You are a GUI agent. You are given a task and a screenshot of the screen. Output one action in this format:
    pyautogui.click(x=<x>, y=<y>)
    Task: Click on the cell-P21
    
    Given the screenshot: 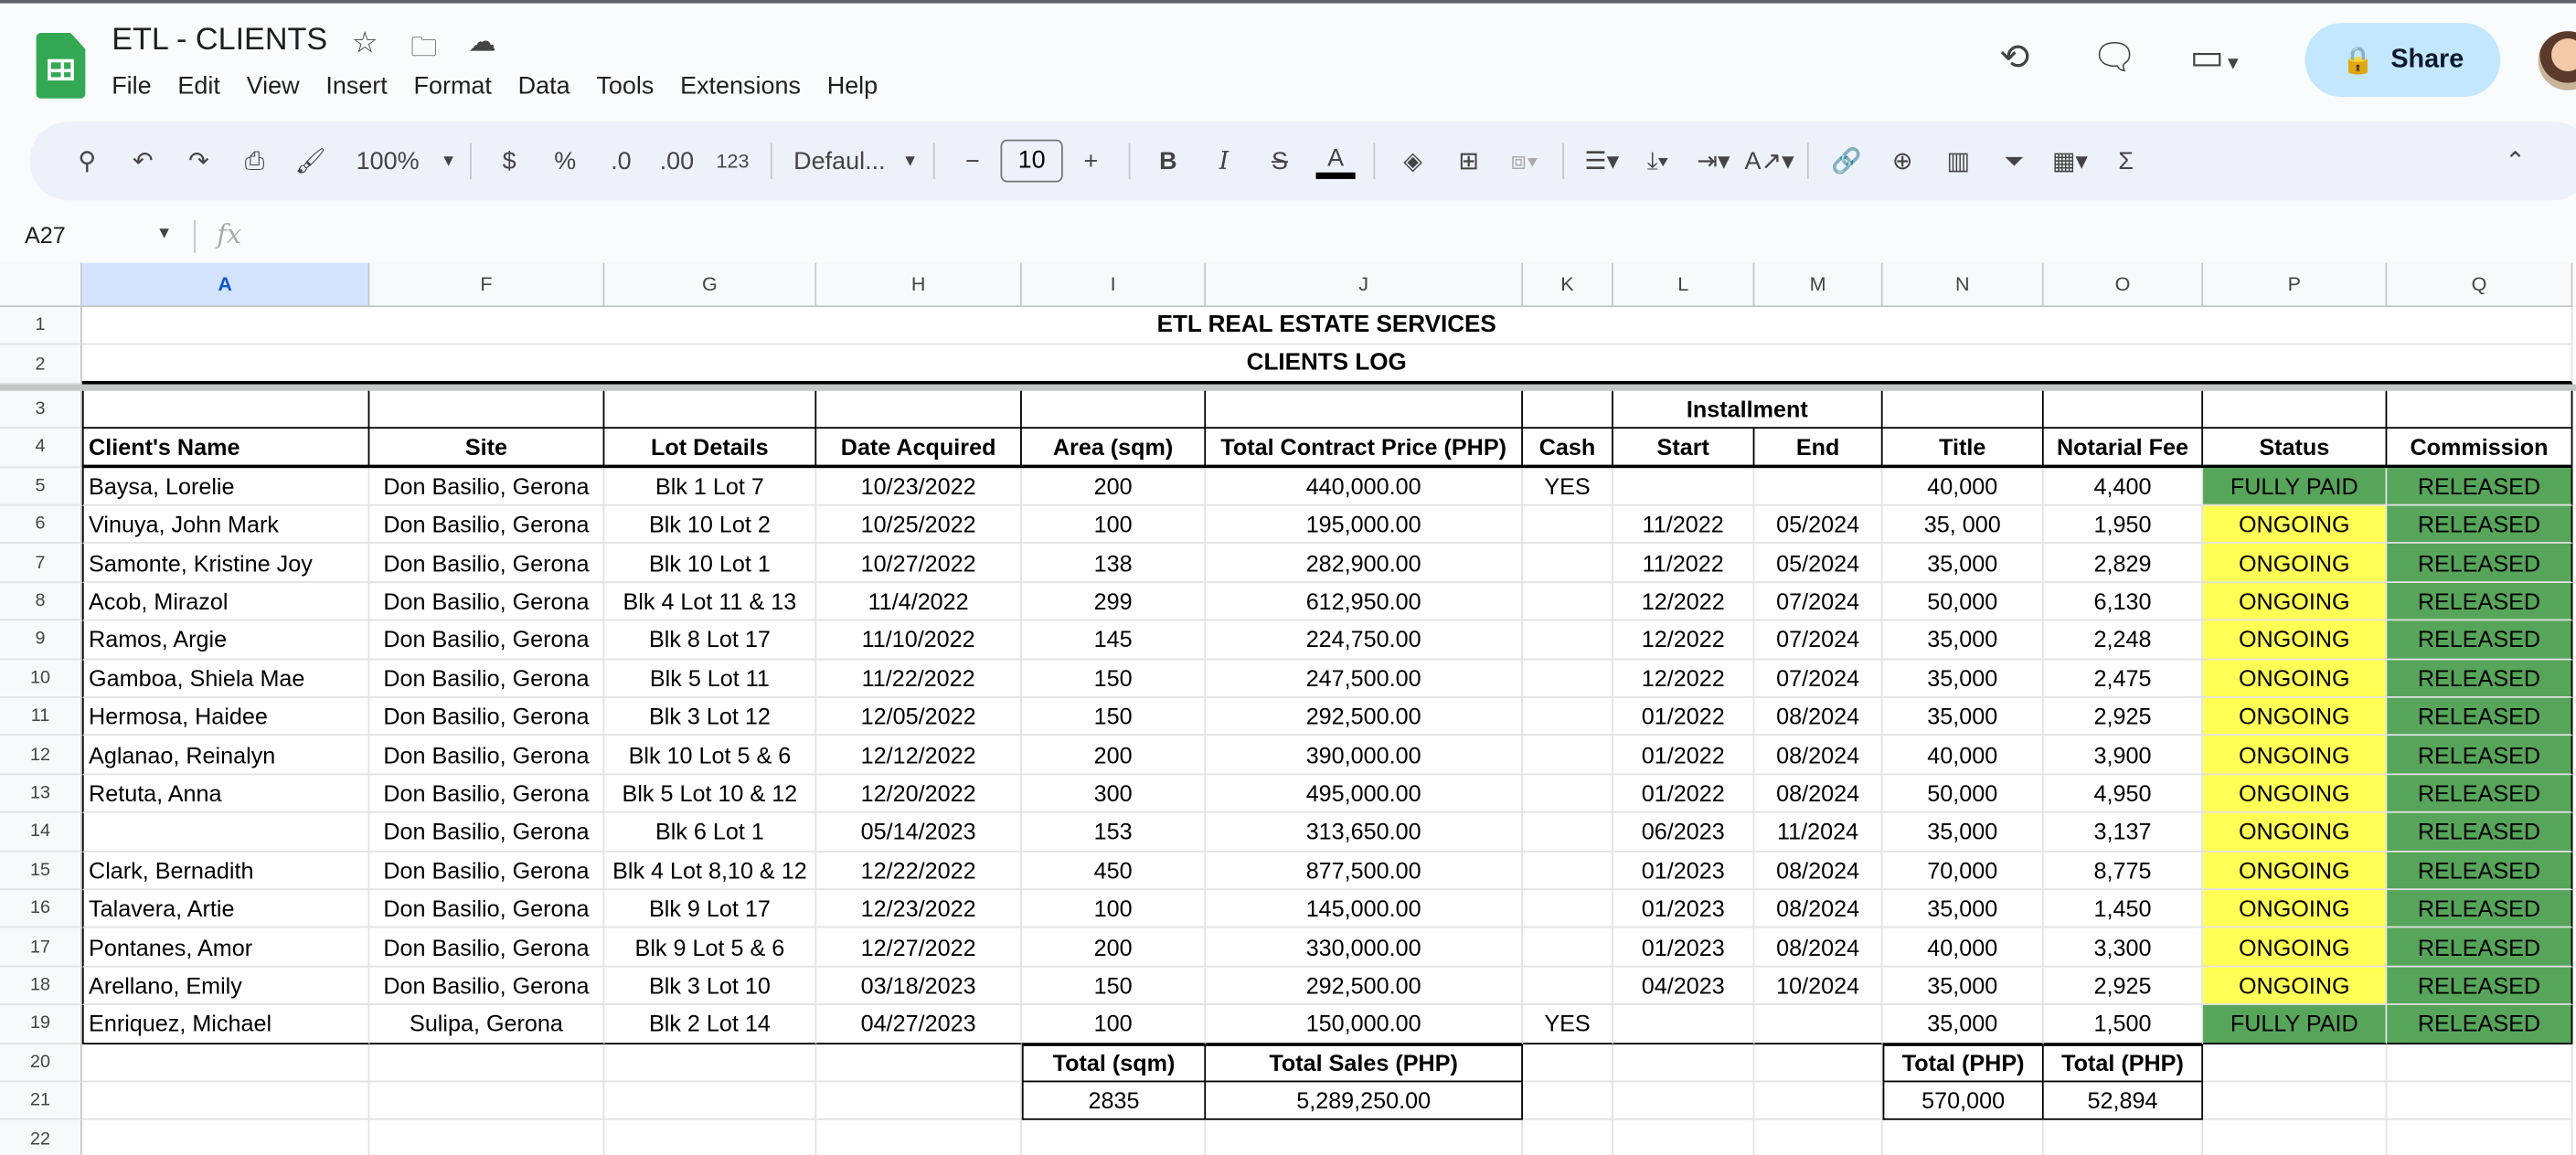 What is the action you would take?
    pyautogui.click(x=2295, y=1102)
    